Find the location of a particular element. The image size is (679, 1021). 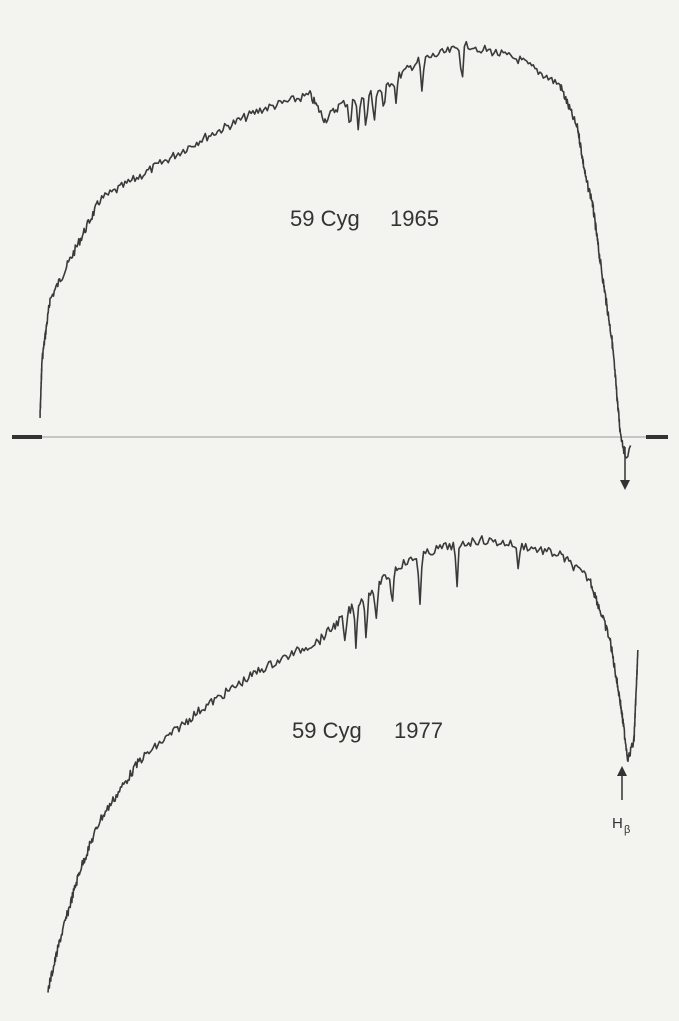

spectrum-year: 1977 is located at coordinates (418, 730).